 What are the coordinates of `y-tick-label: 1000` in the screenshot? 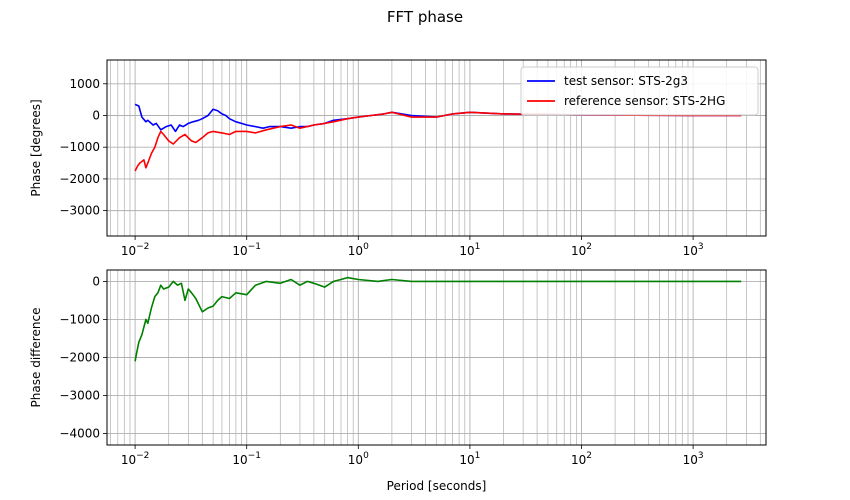 It's located at (84, 84).